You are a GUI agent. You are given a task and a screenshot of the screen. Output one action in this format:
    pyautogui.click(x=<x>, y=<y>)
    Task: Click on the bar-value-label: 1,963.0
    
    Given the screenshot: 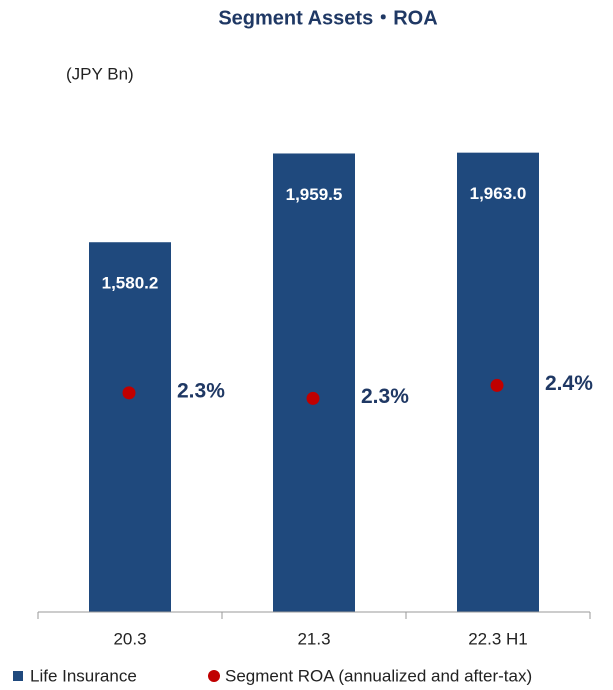 What is the action you would take?
    pyautogui.click(x=498, y=193)
    